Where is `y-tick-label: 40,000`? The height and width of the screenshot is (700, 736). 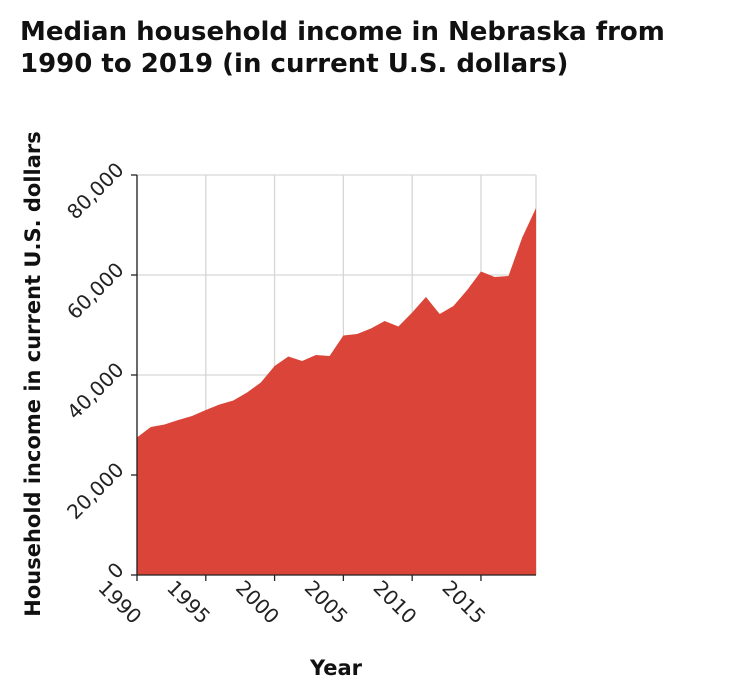
y-tick-label: 40,000 is located at coordinates (95, 391).